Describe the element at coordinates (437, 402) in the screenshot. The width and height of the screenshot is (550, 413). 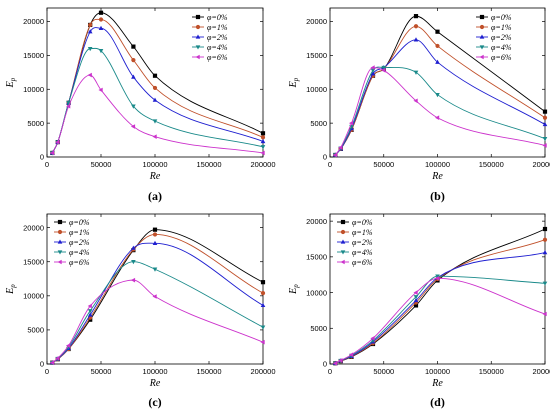
I see `panel-label: (d)` at that location.